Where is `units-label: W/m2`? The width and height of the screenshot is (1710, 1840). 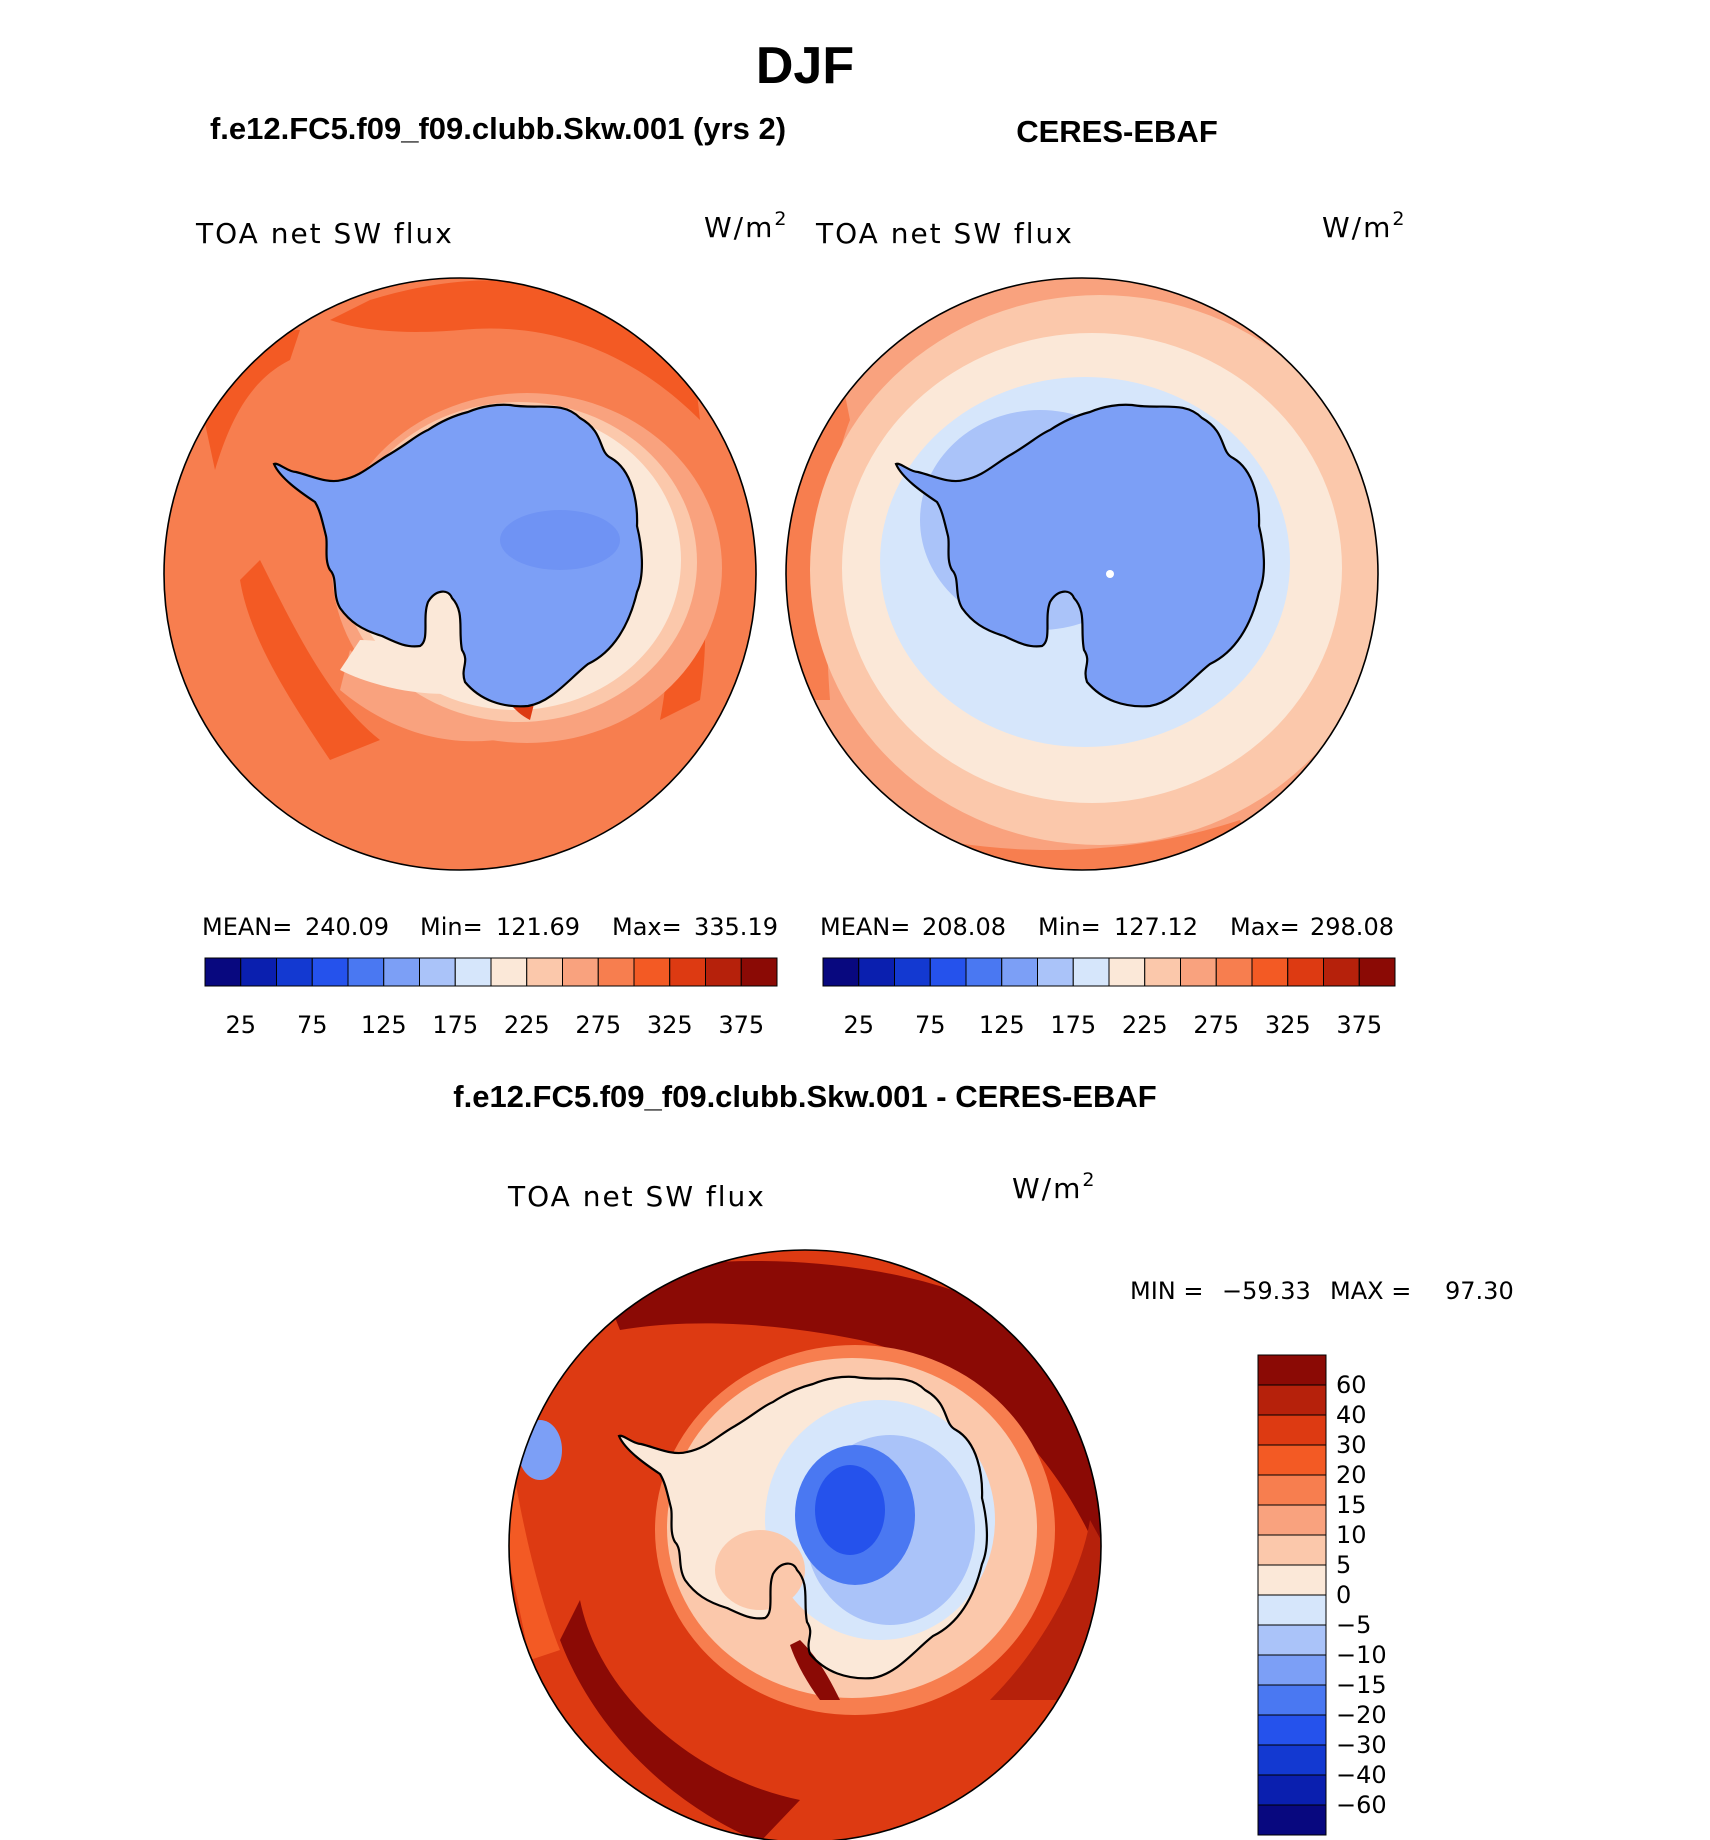
units-label: W/m2 is located at coordinates (1364, 226).